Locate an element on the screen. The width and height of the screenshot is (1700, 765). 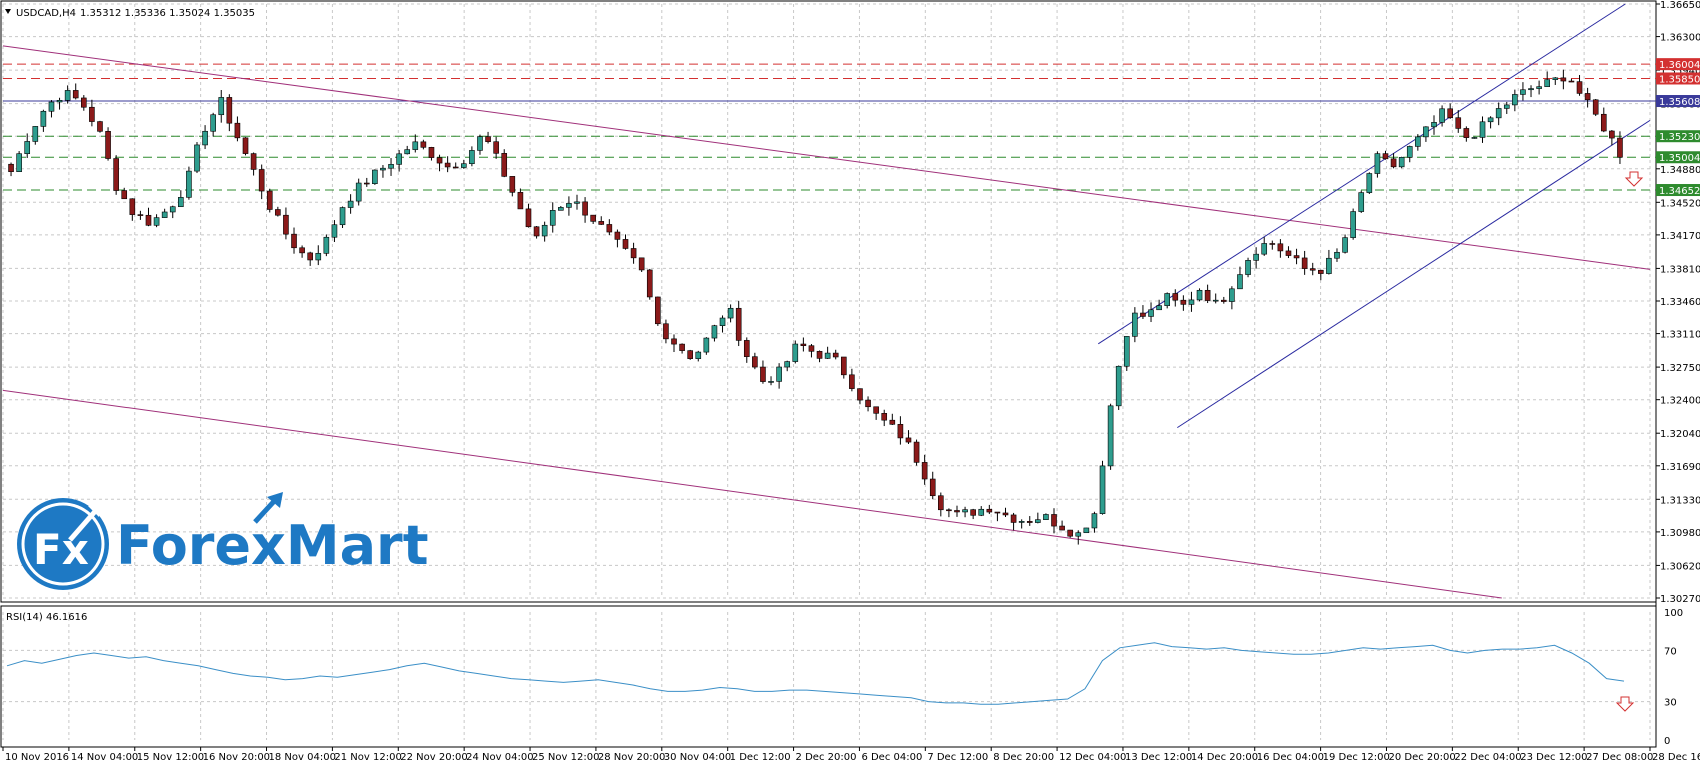
time-tick-label: 28 Dec 16:00 is located at coordinates (1676, 757).